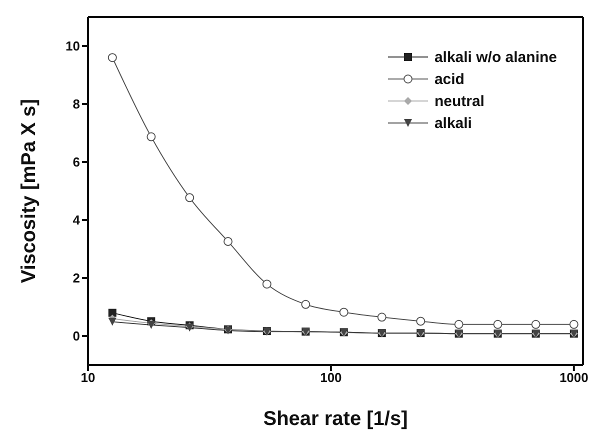  I want to click on legend-label: alkali, so click(453, 123).